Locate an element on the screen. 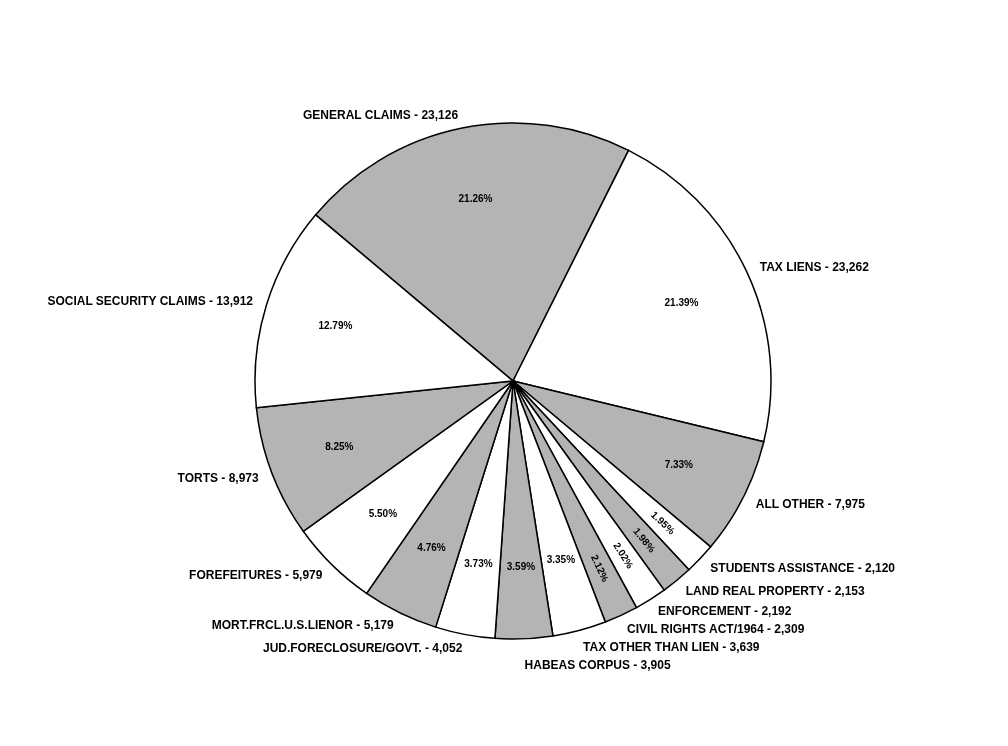 This screenshot has width=1008, height=746. slice-label: GENERAL CLAIMS - 23,126 is located at coordinates (380, 114).